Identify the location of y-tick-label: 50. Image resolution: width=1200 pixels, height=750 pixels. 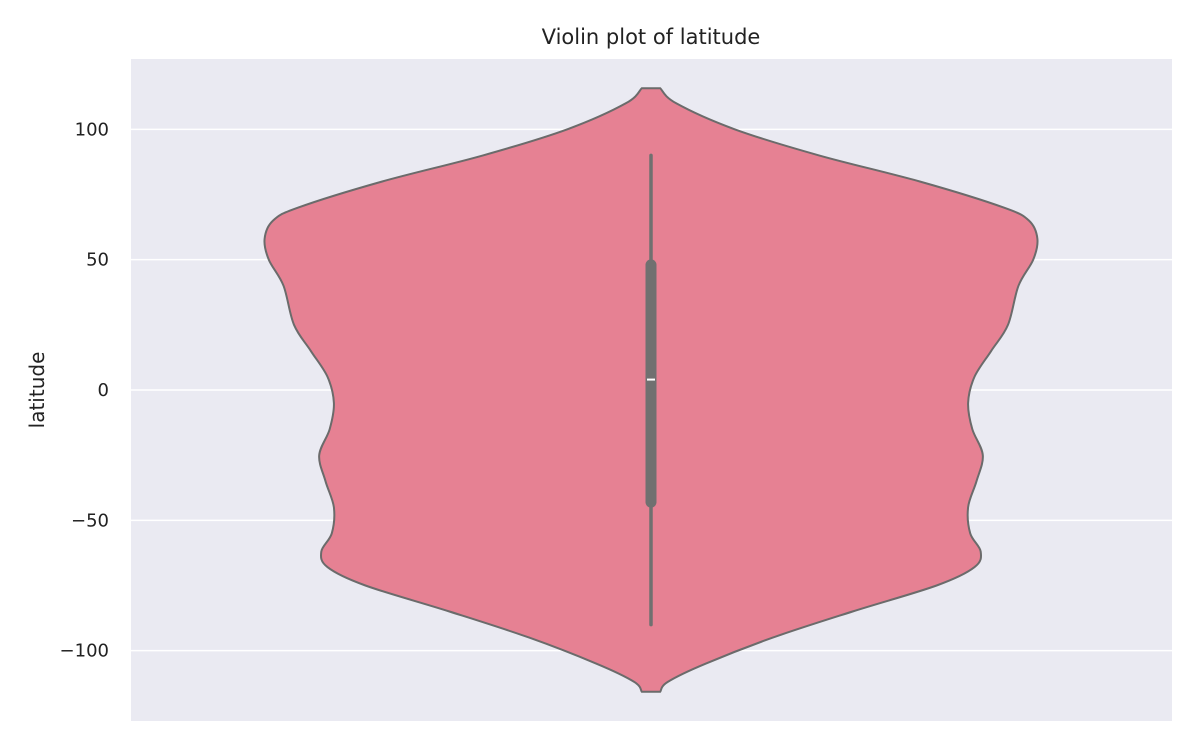
(97, 260).